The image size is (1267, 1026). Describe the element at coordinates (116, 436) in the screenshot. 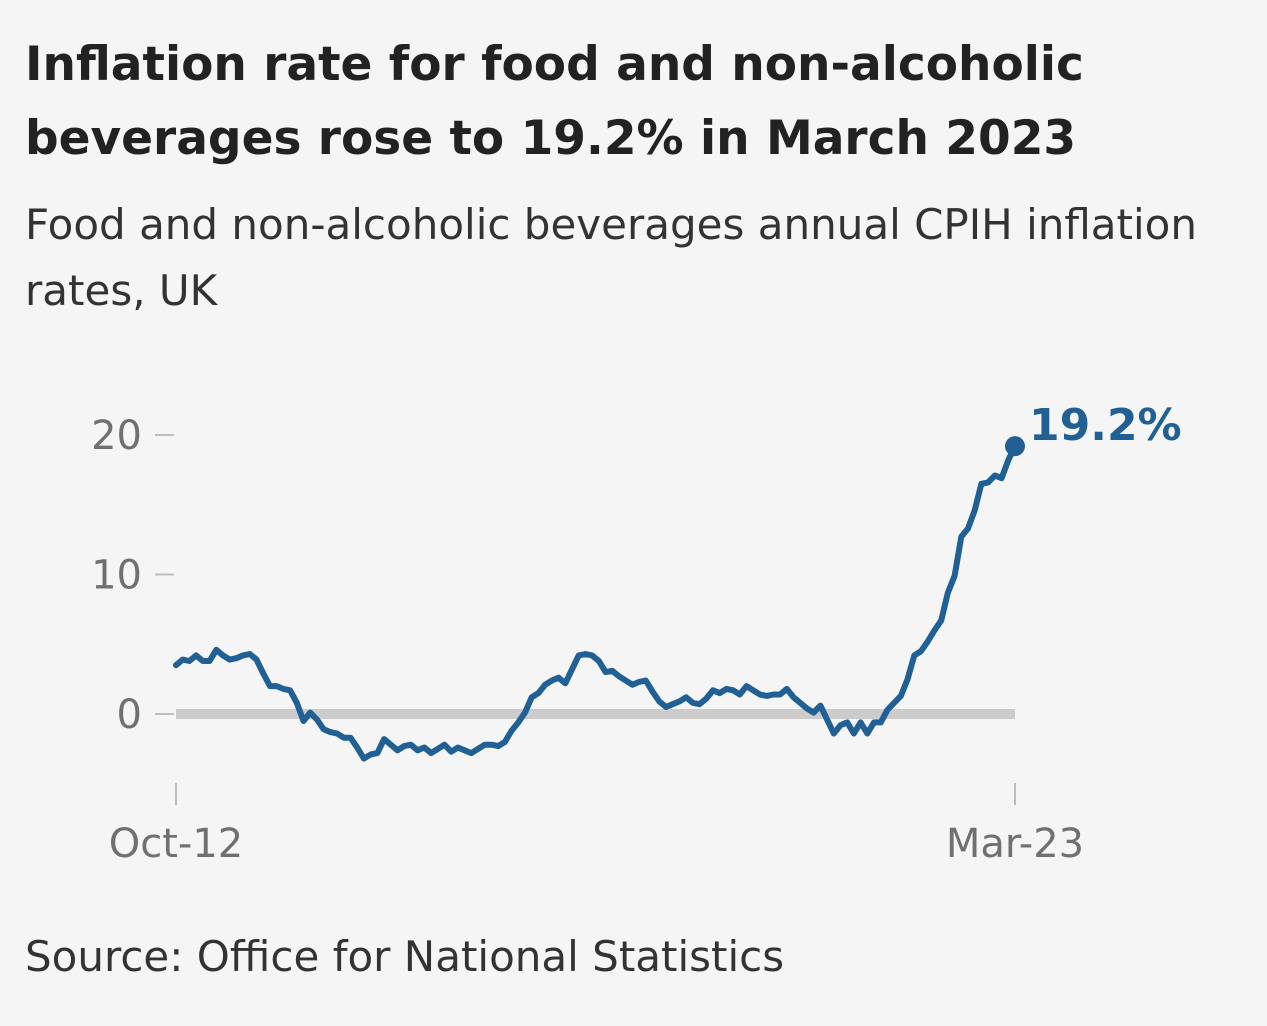

I see `y-tick-label-20: 20` at that location.